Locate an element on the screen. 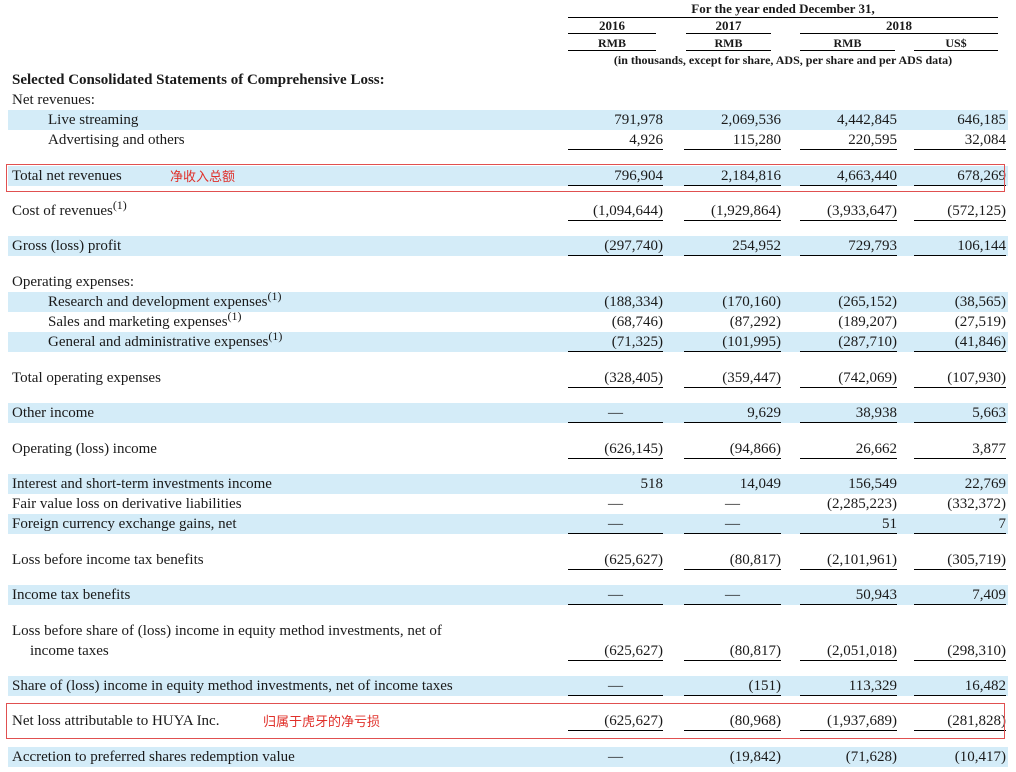  value-2018-usd: (41,846) is located at coordinates (960, 342).